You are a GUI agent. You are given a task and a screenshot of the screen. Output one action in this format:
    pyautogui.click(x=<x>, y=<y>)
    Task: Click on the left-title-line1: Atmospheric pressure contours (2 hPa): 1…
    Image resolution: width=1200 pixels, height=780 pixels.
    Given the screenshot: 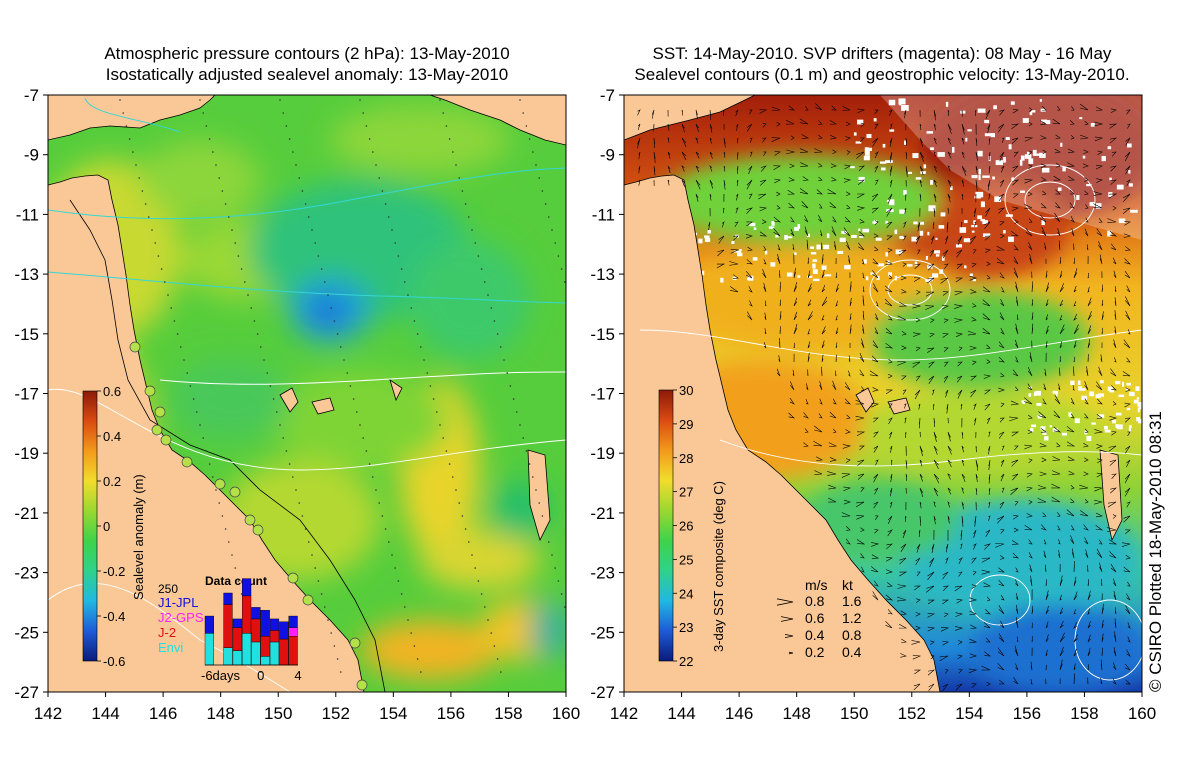 What is the action you would take?
    pyautogui.click(x=307, y=53)
    